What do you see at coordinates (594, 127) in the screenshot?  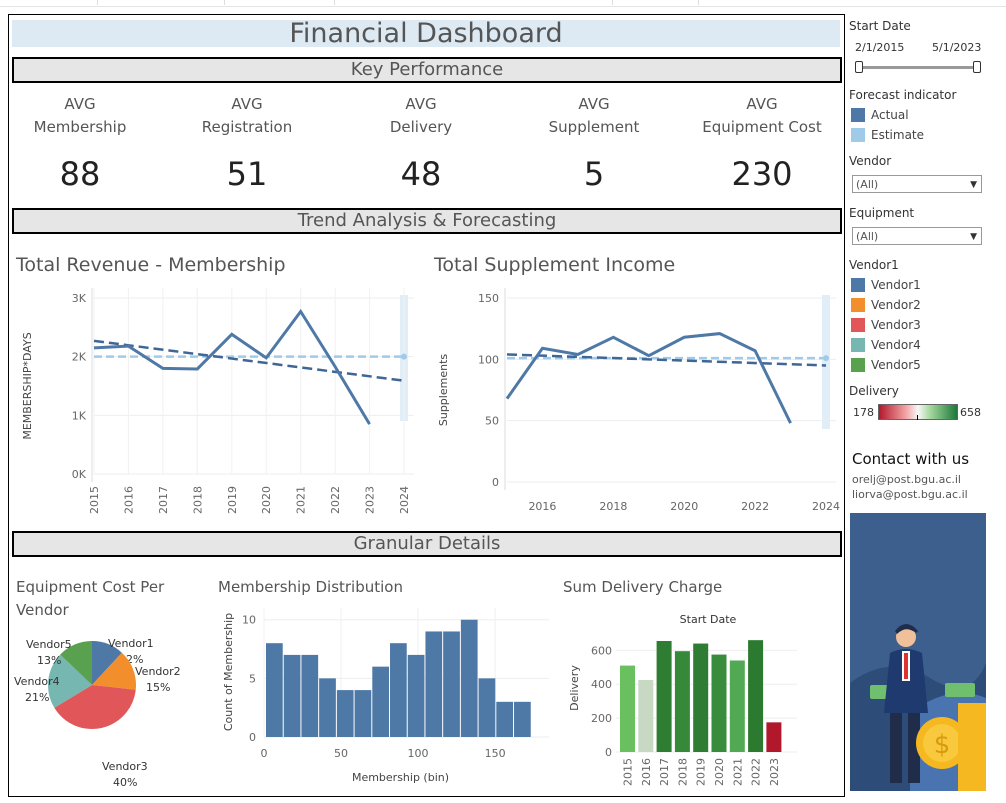 I see `kpi-label-line2: Supplement` at bounding box center [594, 127].